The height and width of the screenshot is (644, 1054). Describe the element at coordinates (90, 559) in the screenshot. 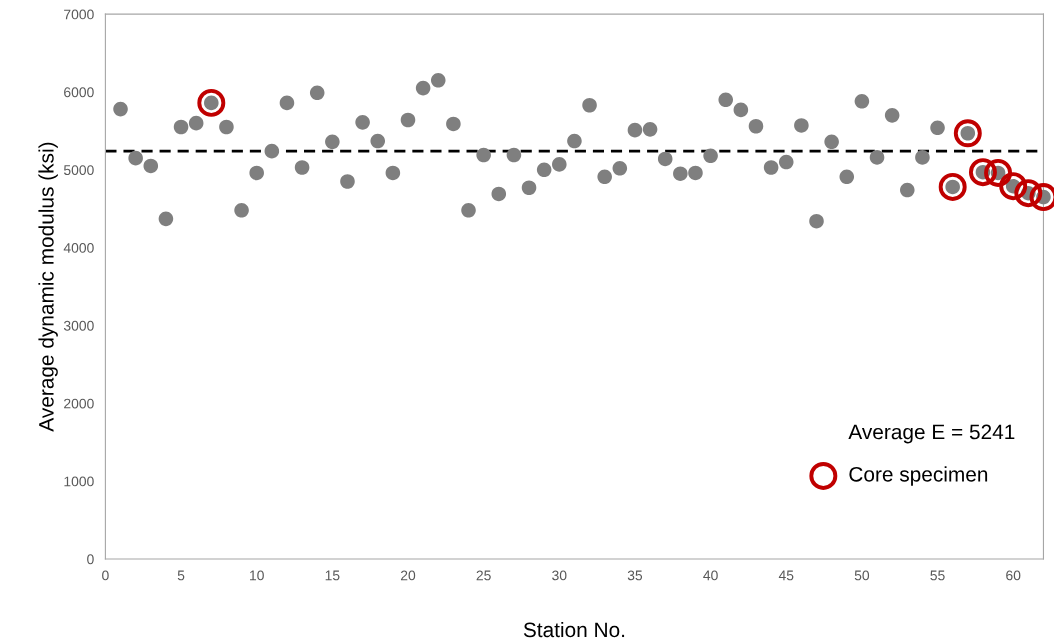

I see `y-tick-label: 0` at that location.